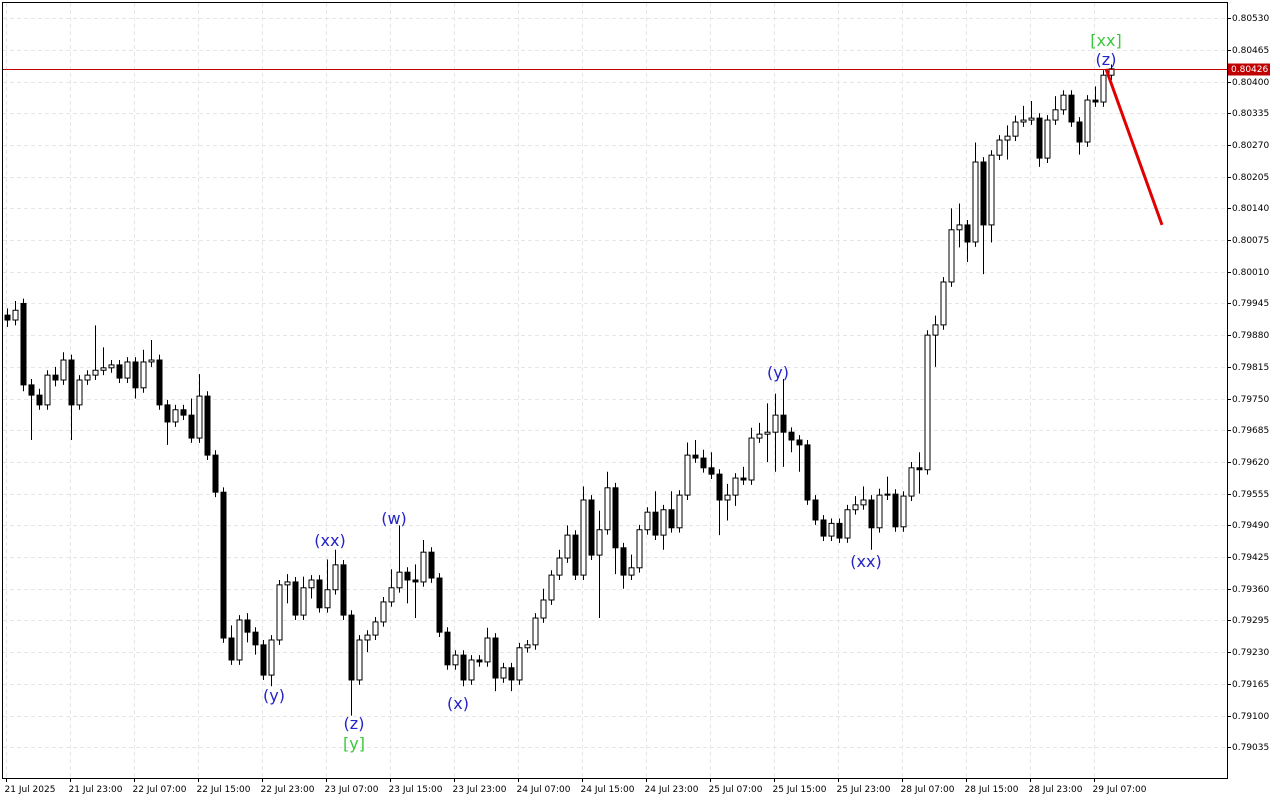 Image resolution: width=1280 pixels, height=800 pixels. I want to click on bid-label: 0.80426, so click(1249, 70).